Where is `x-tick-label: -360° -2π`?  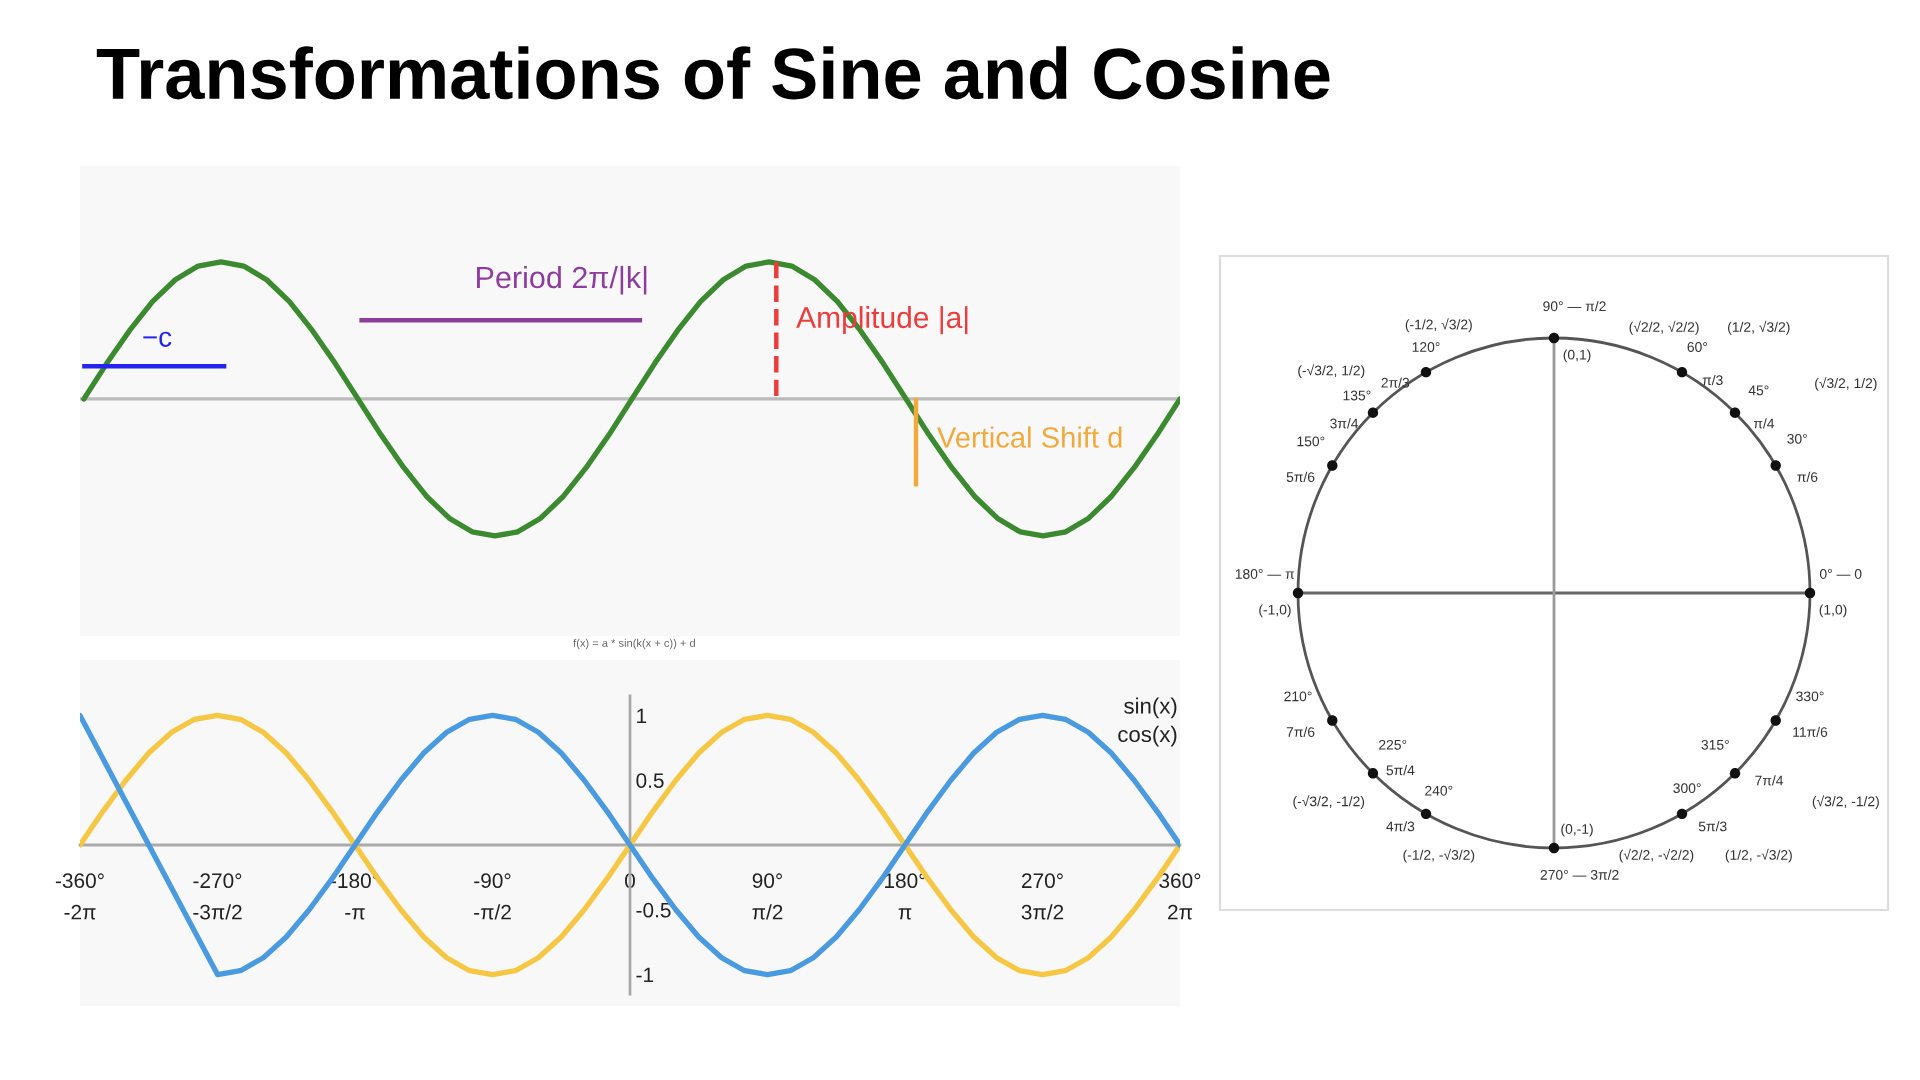 x-tick-label: -360° -2π is located at coordinates (79, 896).